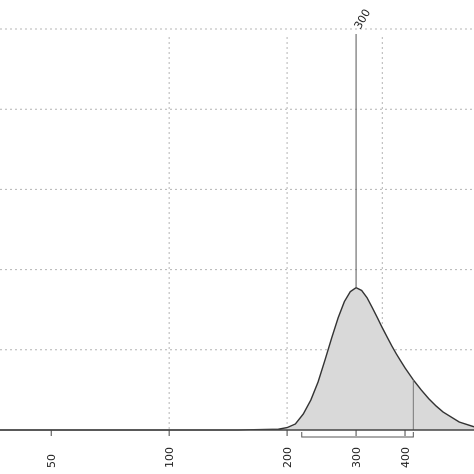 Image resolution: width=474 pixels, height=474 pixels. I want to click on peak-label: 300, so click(362, 19).